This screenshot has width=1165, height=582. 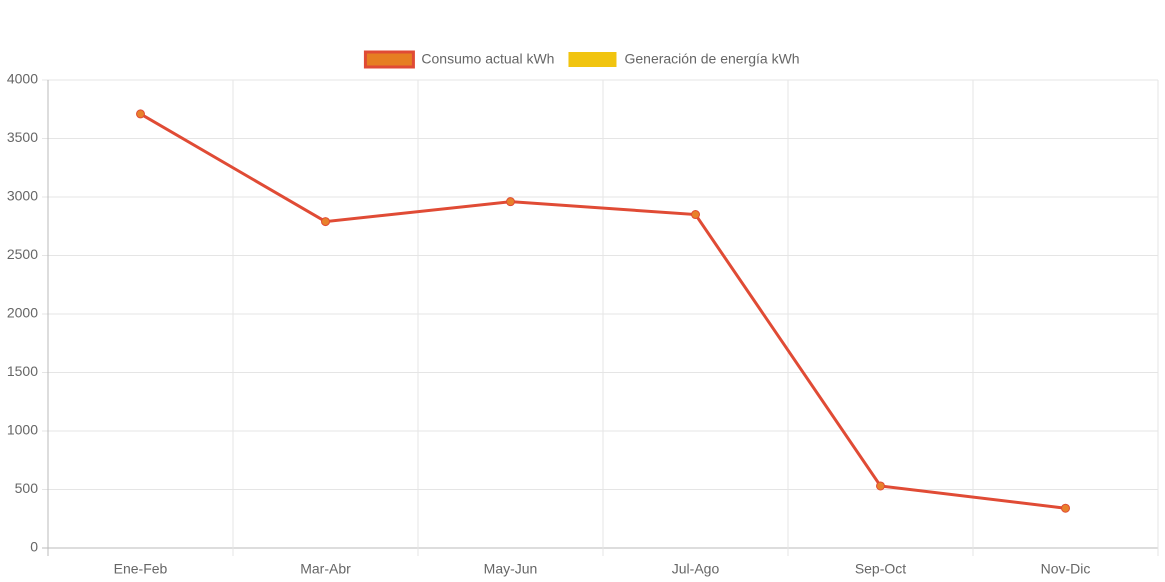 What do you see at coordinates (696, 569) in the screenshot?
I see `x-tick-label: Jul-Ago` at bounding box center [696, 569].